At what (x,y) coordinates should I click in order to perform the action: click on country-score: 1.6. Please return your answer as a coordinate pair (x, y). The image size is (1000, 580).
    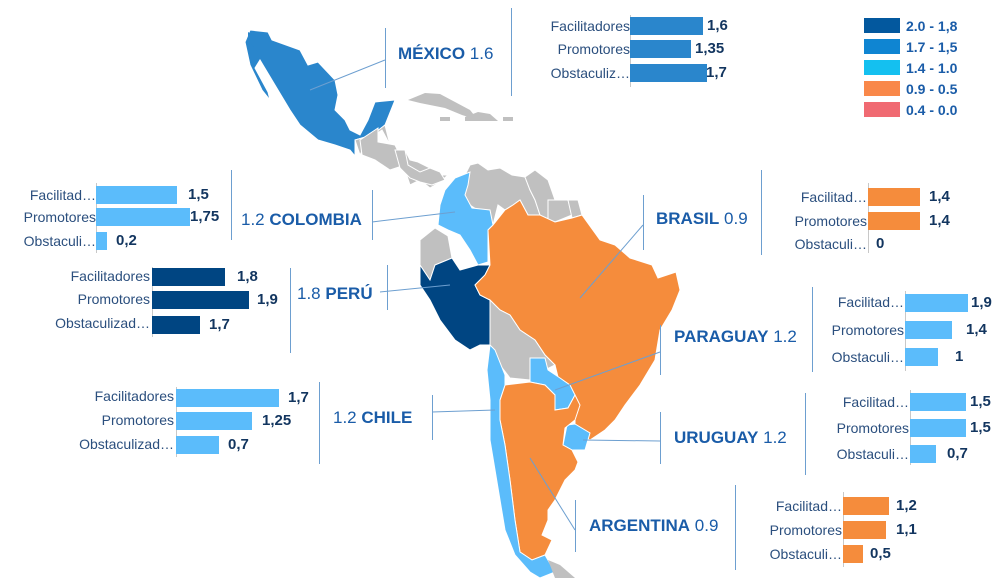
    Looking at the image, I should click on (481, 53).